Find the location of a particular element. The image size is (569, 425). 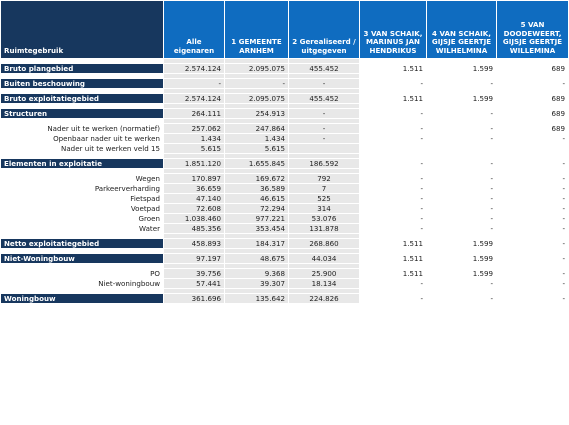

header-ruimtegebruik: Ruimtegebruik is located at coordinates (82, 29).